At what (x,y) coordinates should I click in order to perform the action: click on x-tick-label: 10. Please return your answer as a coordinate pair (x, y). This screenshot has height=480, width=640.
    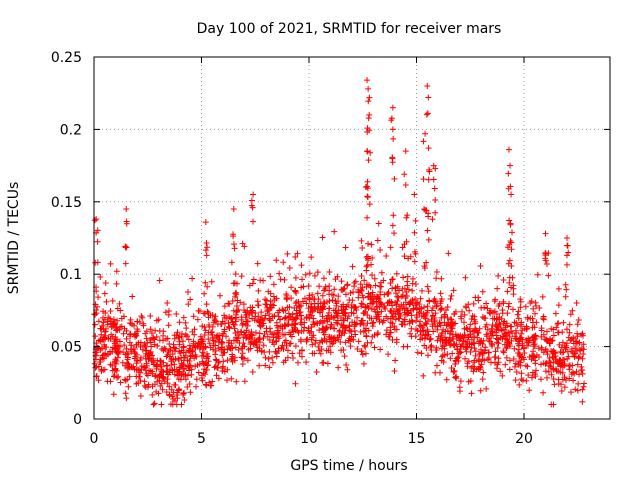
    Looking at the image, I should click on (309, 439).